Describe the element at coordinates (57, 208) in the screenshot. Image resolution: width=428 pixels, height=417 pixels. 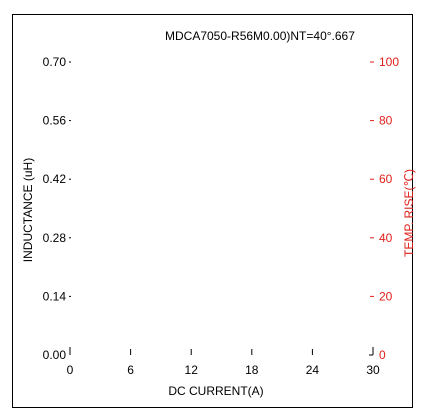
I see `y-axis-left-ticks: 0.00 0.14 0.28 0.42 0.56 0.70` at that location.